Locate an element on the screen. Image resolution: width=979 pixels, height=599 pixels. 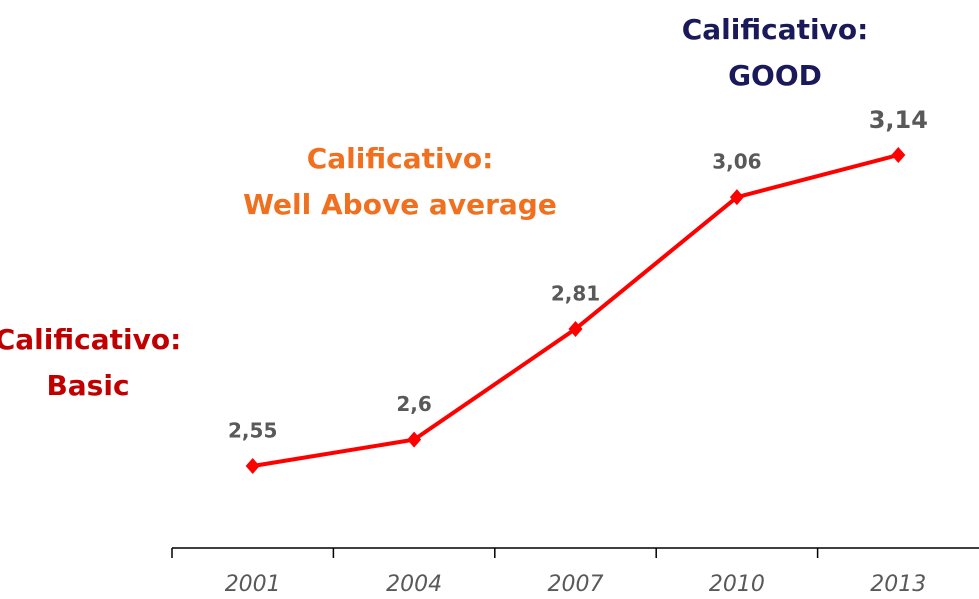
value-label: 3,14 is located at coordinates (898, 120).